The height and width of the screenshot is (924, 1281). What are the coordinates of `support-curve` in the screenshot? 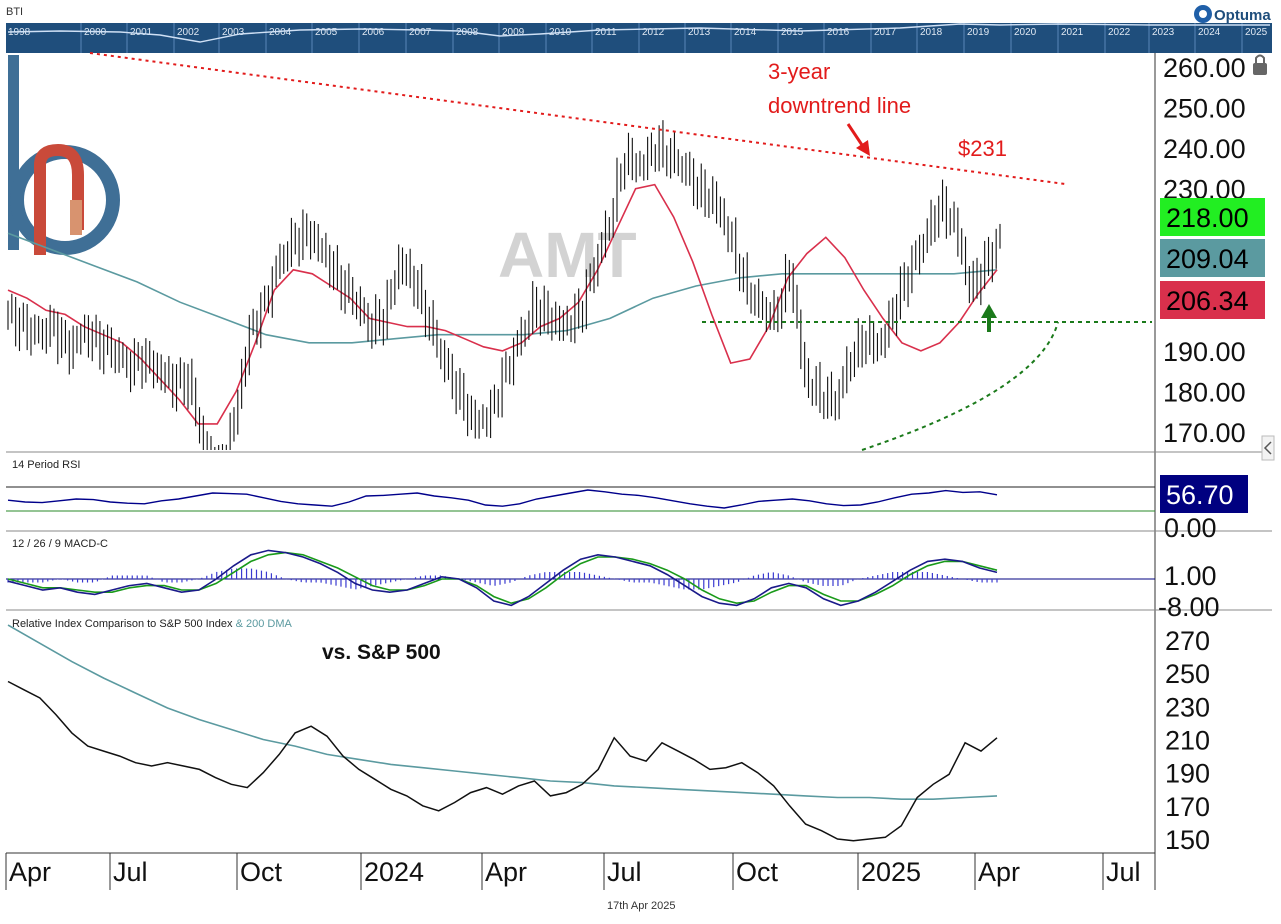 It's located at (960, 386).